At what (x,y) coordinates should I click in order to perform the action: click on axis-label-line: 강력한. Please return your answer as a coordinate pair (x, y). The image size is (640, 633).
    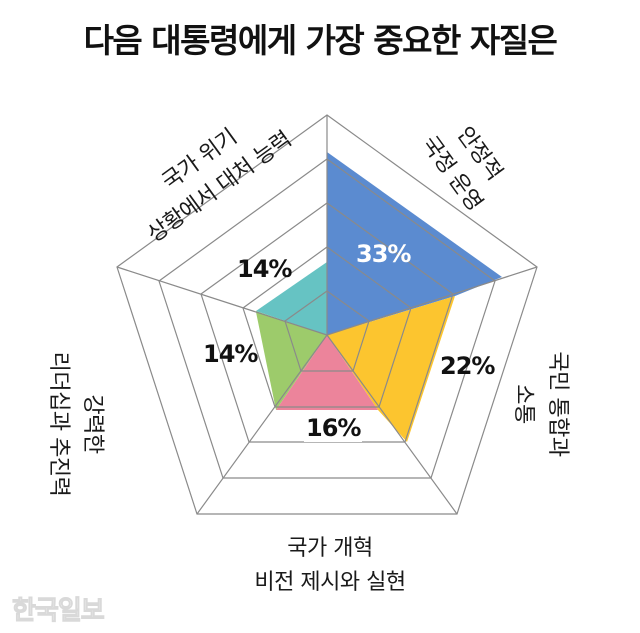
    Looking at the image, I should click on (92, 424).